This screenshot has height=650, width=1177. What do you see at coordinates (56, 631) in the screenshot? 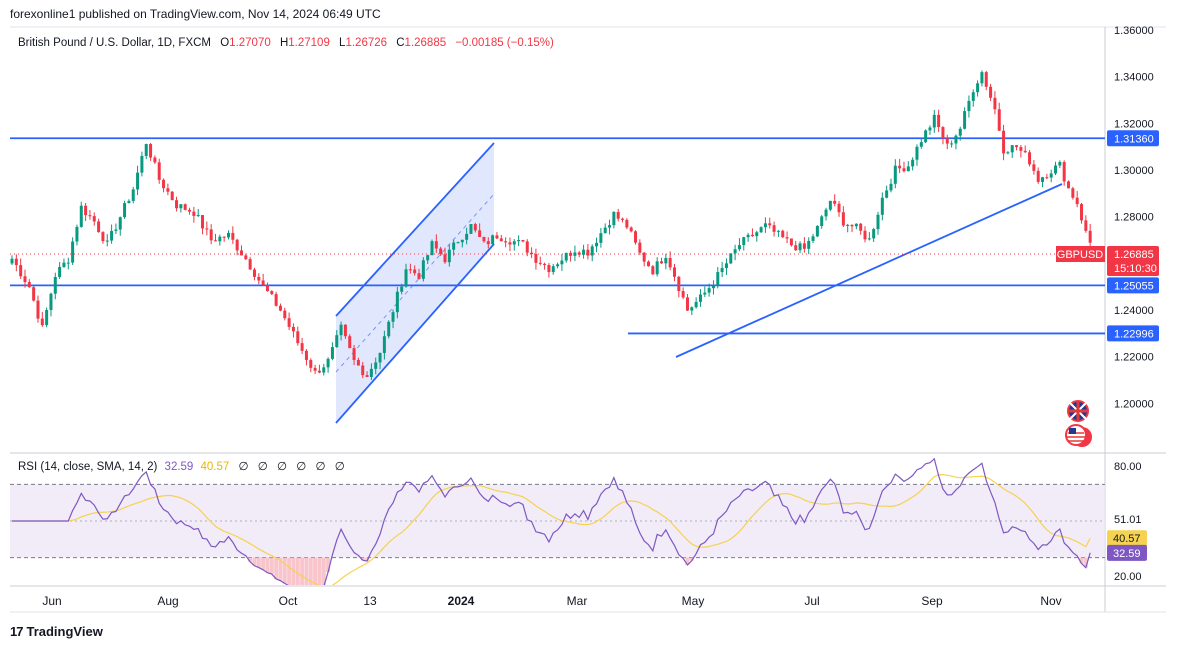
I see `footer: 17 TradingView` at bounding box center [56, 631].